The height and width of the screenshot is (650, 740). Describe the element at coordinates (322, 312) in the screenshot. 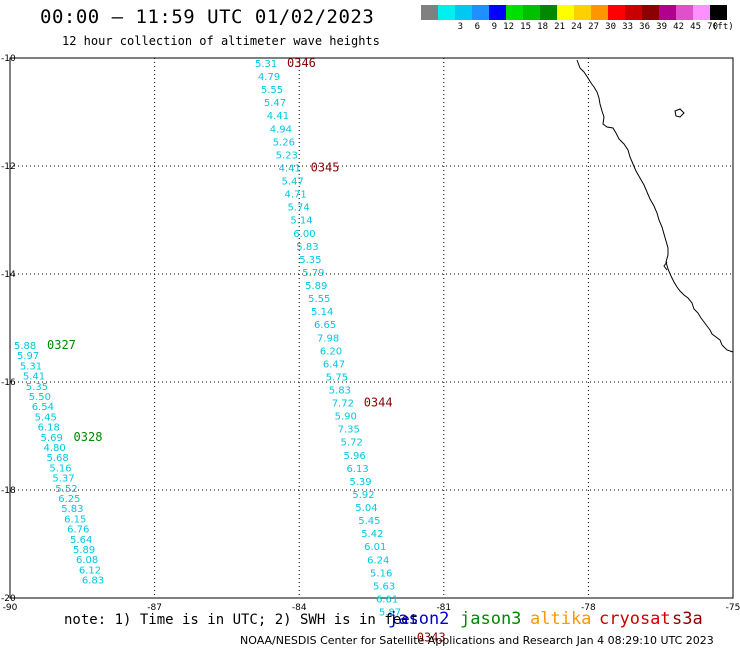

I see `wave-height-value: 5.14` at that location.